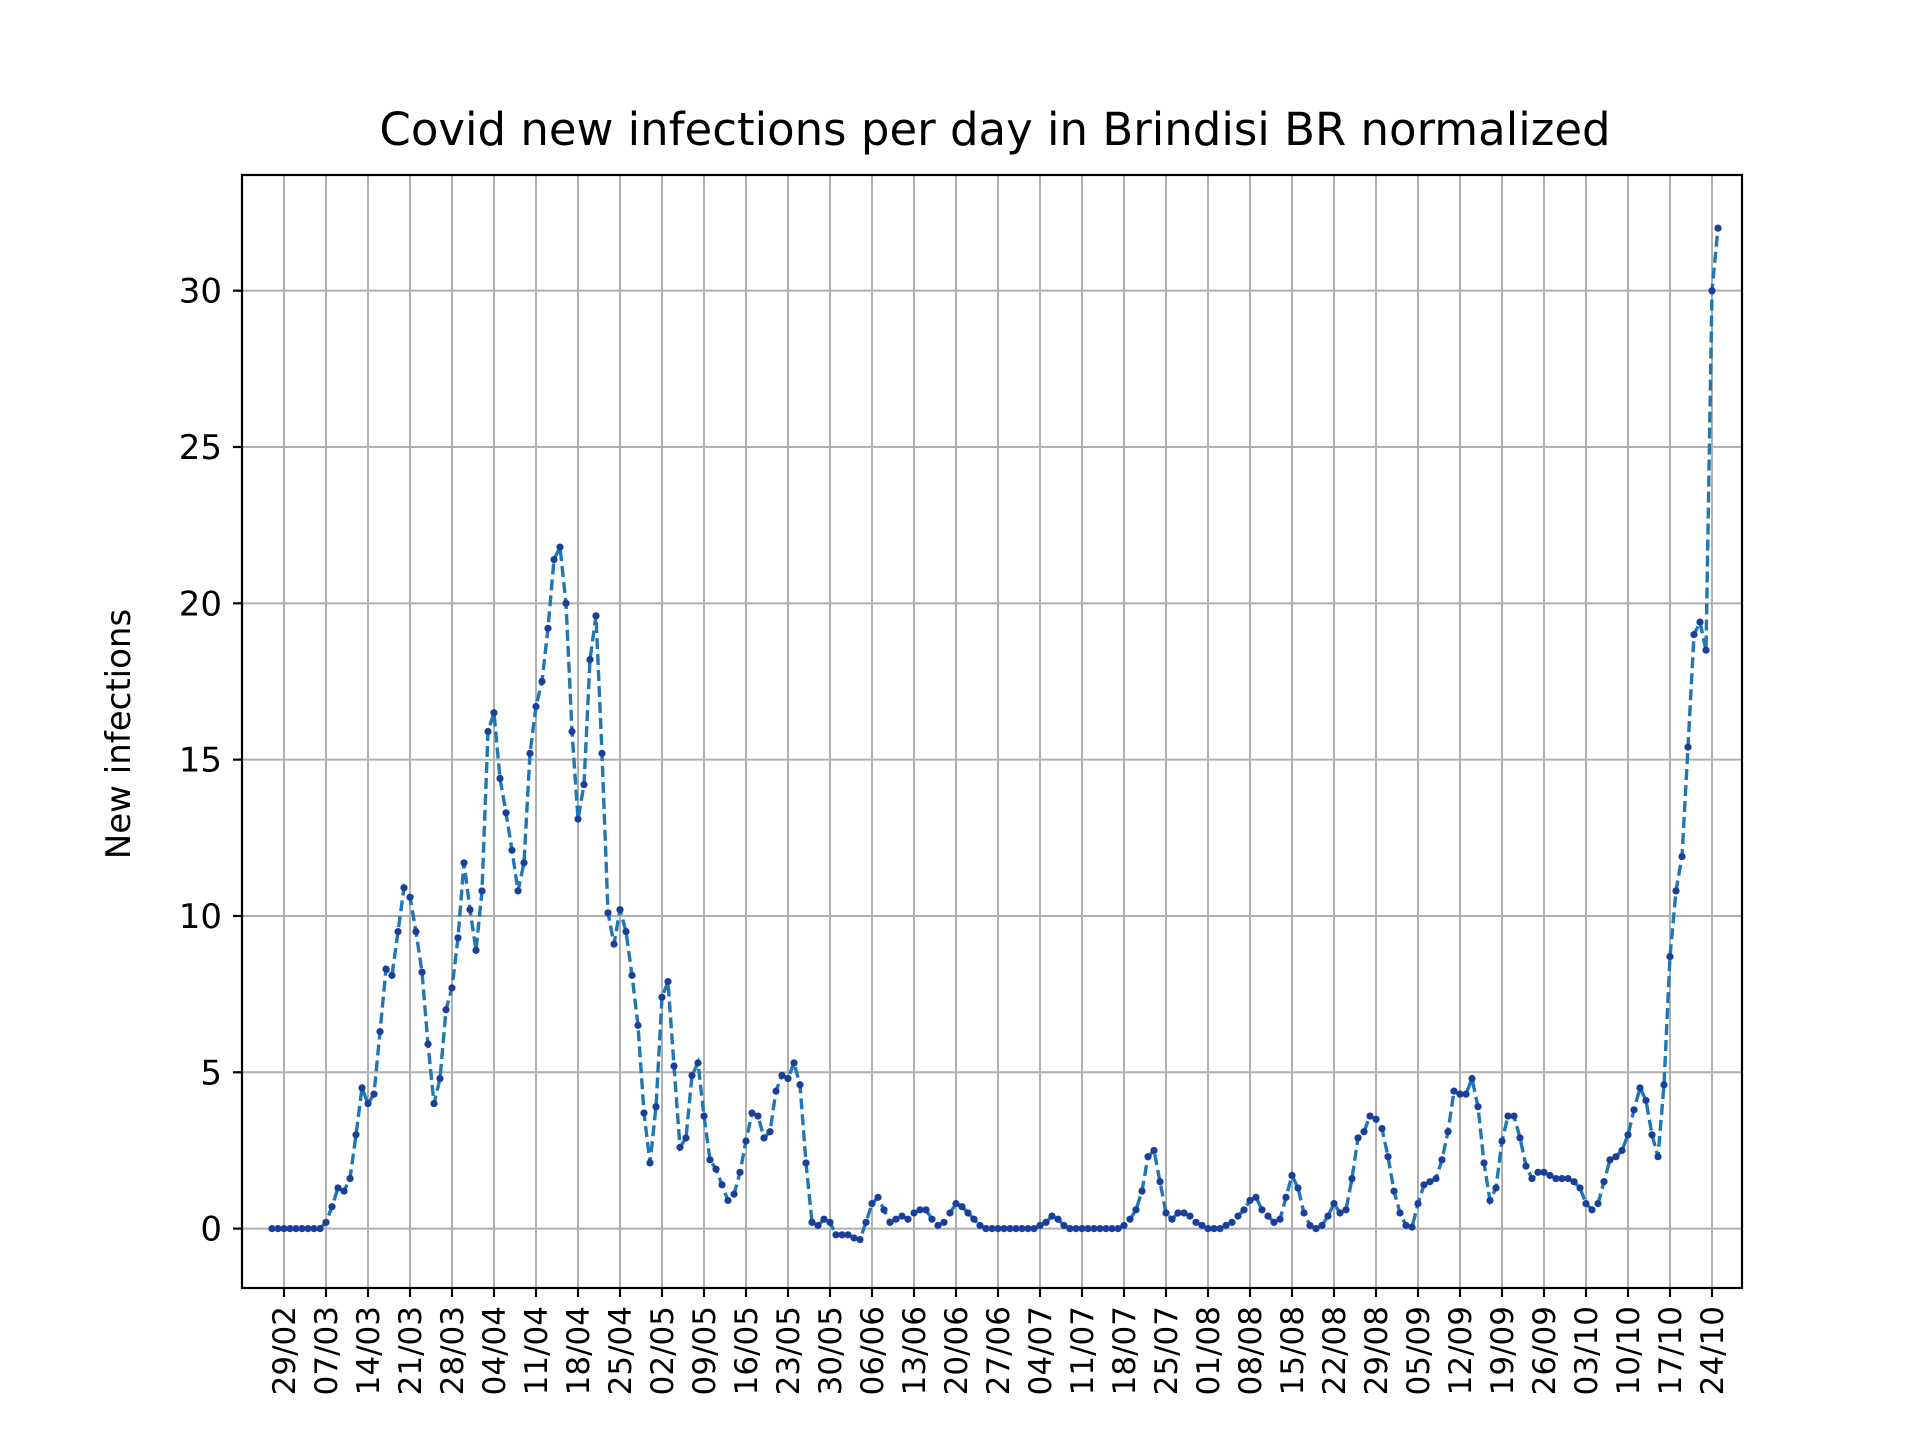 This screenshot has width=1920, height=1445. What do you see at coordinates (705, 1350) in the screenshot?
I see `x-tick-label: 09/05` at bounding box center [705, 1350].